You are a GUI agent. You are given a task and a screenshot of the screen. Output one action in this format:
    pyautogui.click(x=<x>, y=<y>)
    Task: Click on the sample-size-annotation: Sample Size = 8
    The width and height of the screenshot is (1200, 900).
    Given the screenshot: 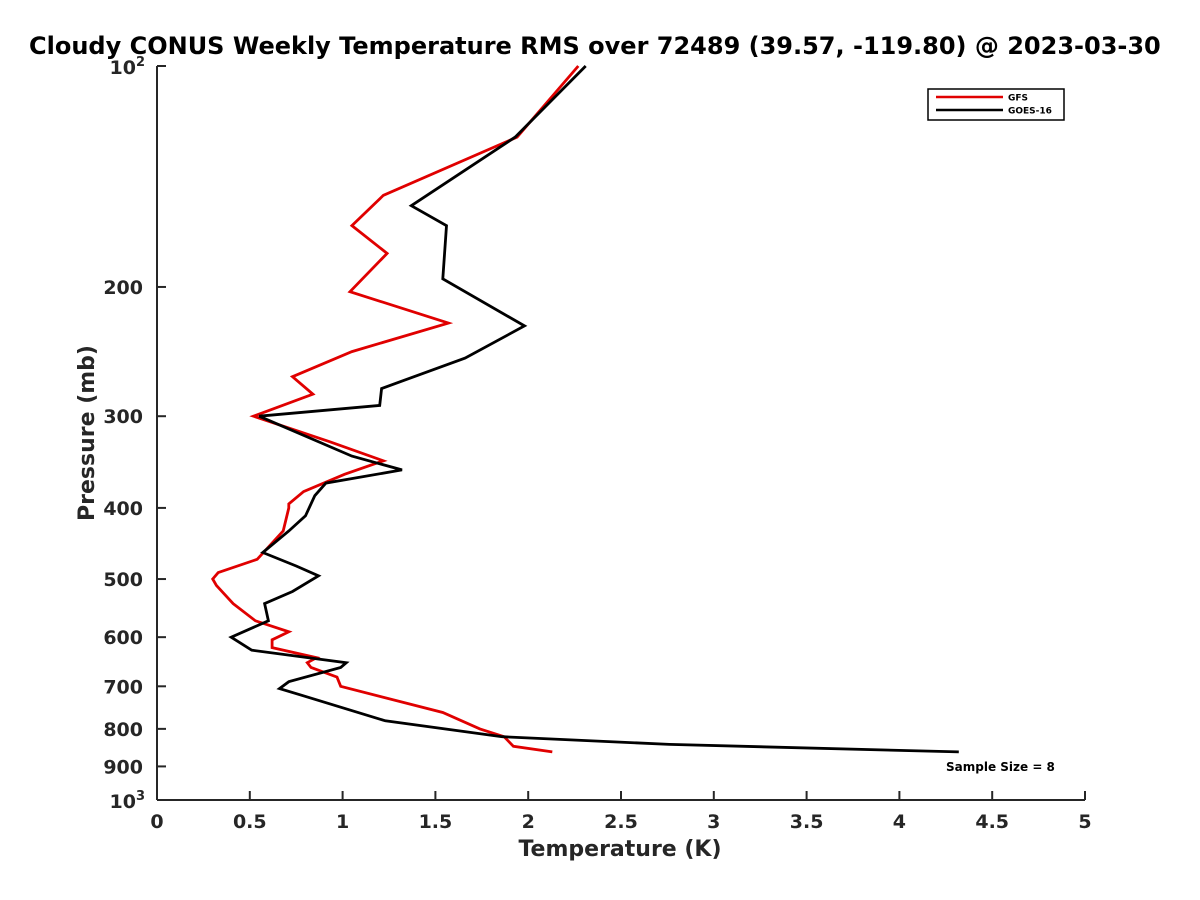 What is the action you would take?
    pyautogui.click(x=1000, y=767)
    